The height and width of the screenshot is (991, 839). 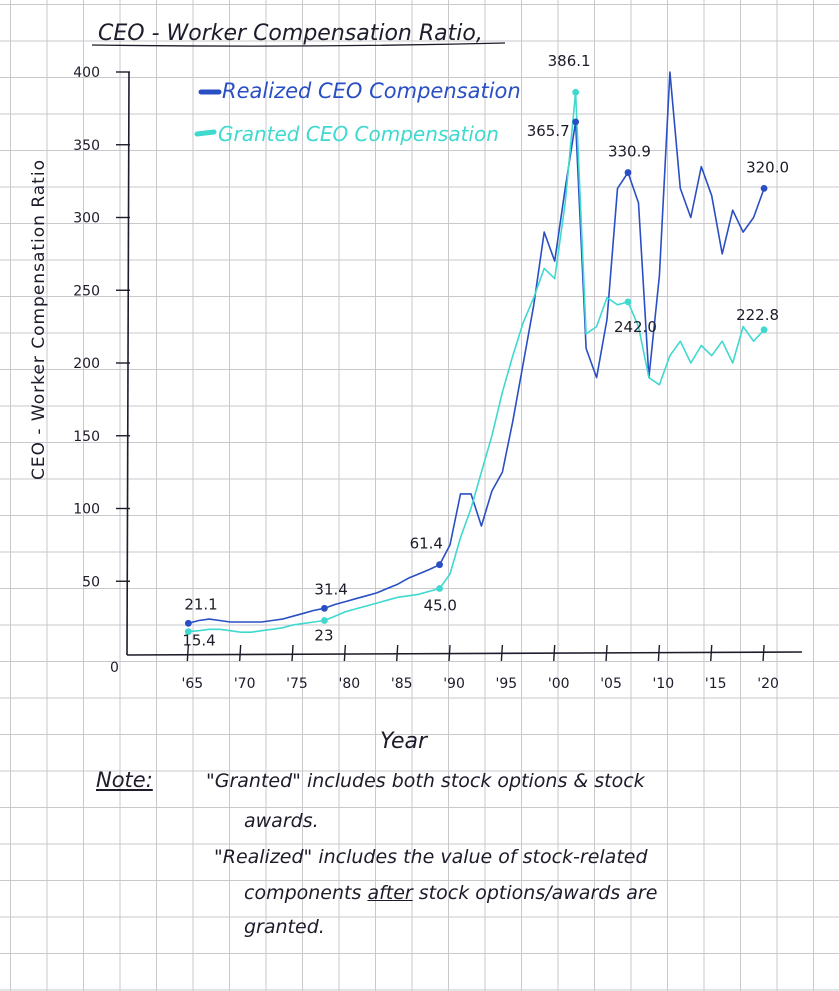 What do you see at coordinates (86, 291) in the screenshot?
I see `y-tick-label: 250` at bounding box center [86, 291].